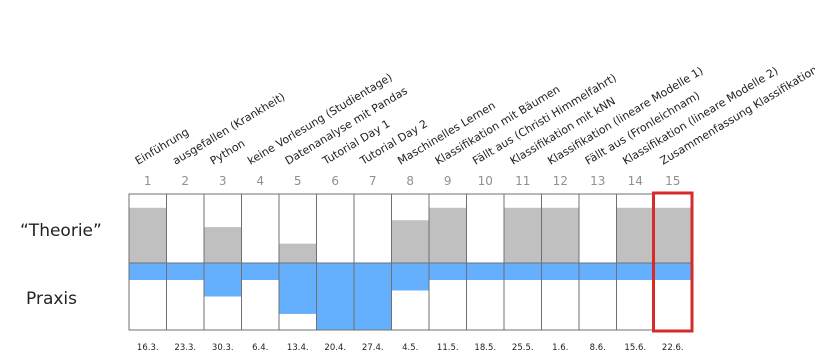 The height and width of the screenshot is (352, 815). What do you see at coordinates (448, 181) in the screenshot?
I see `week-number: 9` at bounding box center [448, 181].